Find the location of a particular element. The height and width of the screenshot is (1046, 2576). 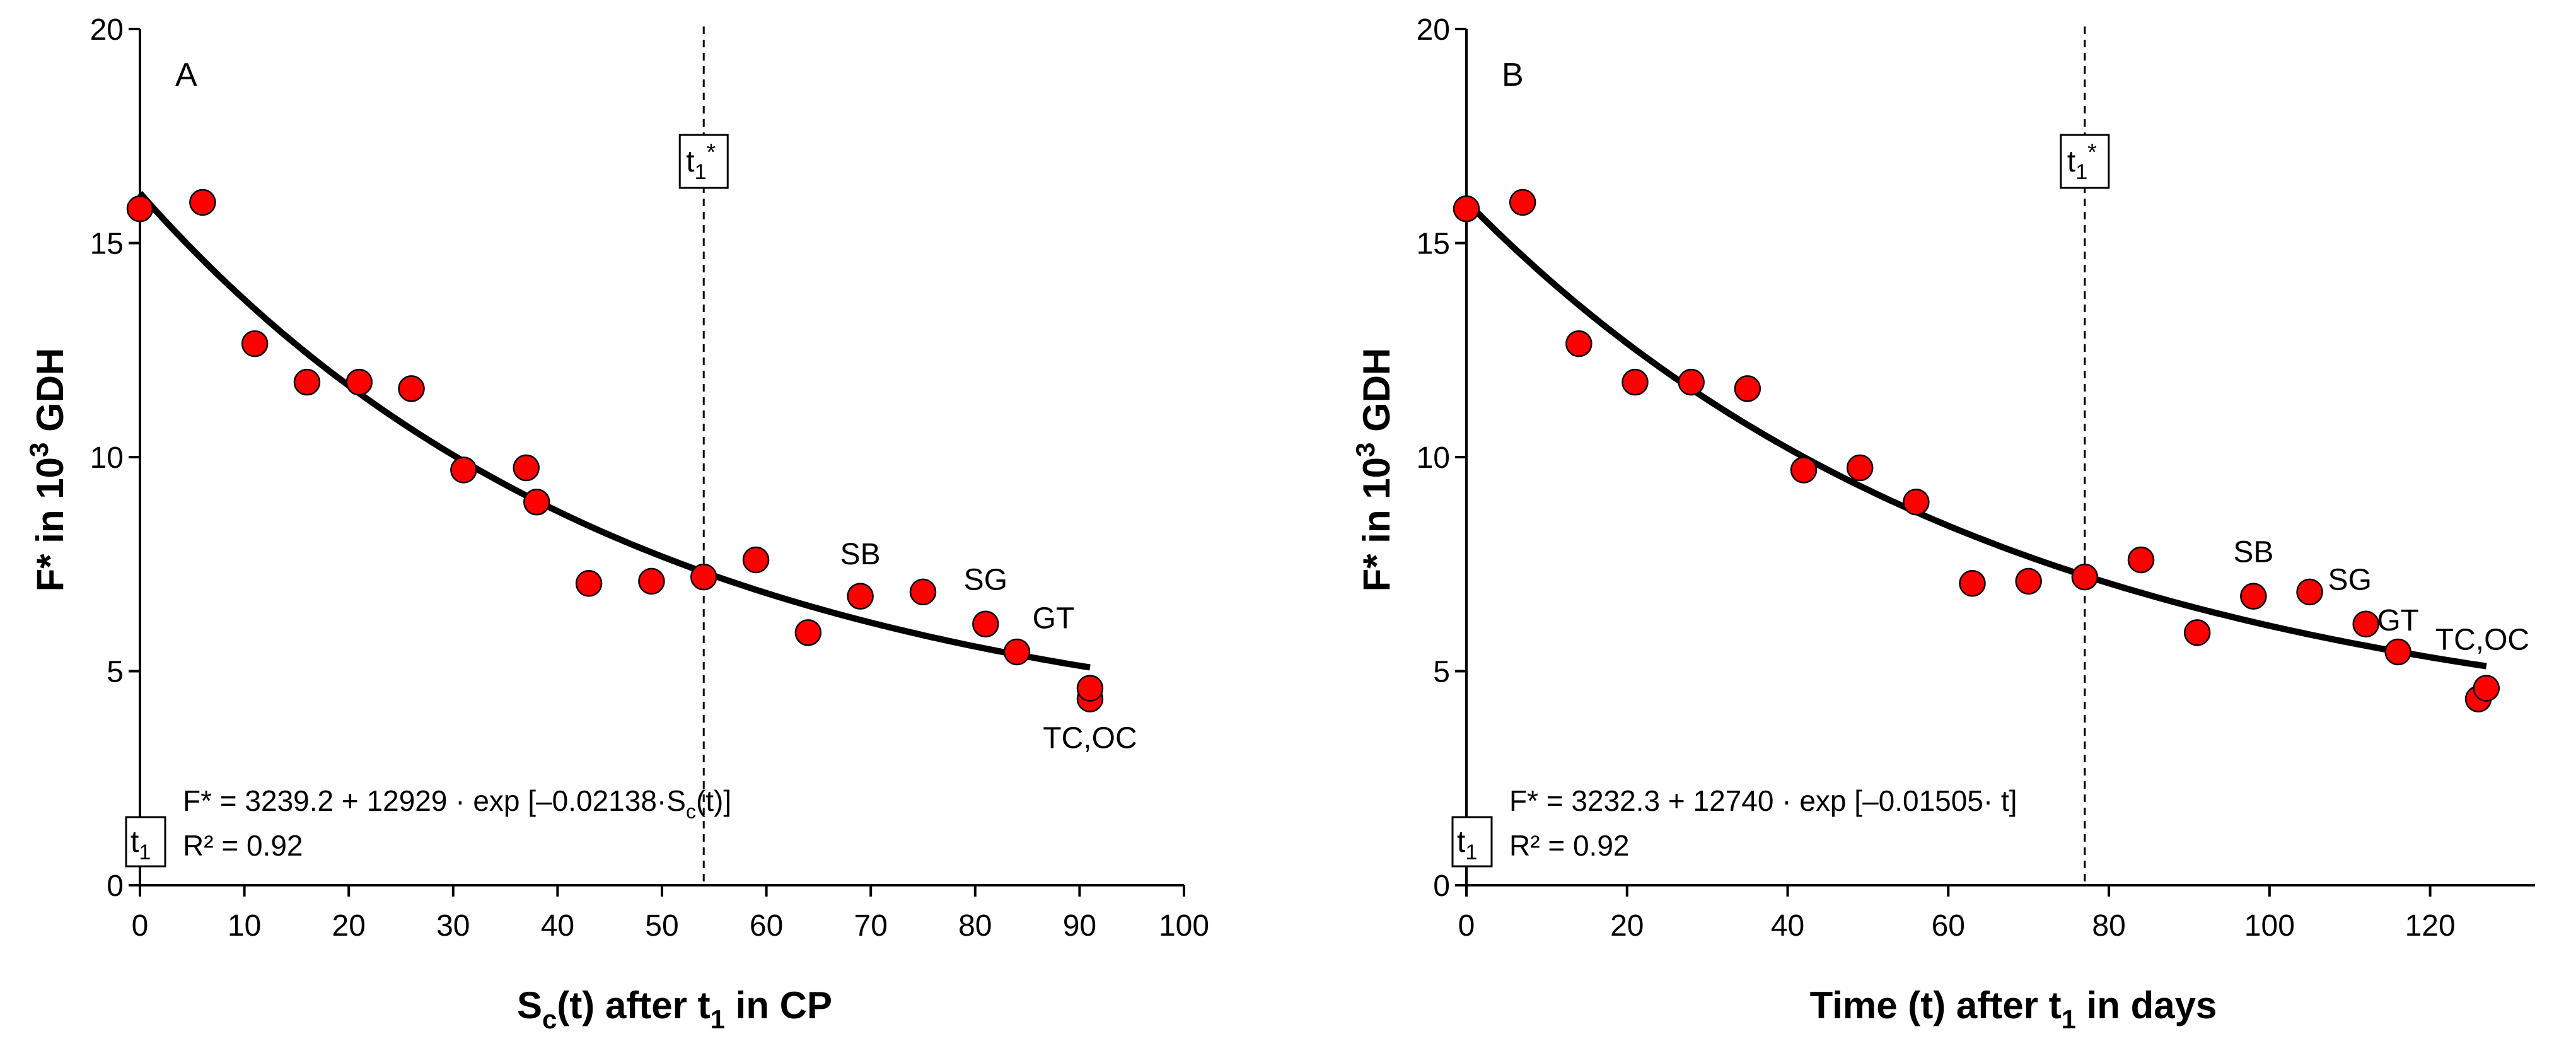

x-axis-title-main: S is located at coordinates (529, 1005).